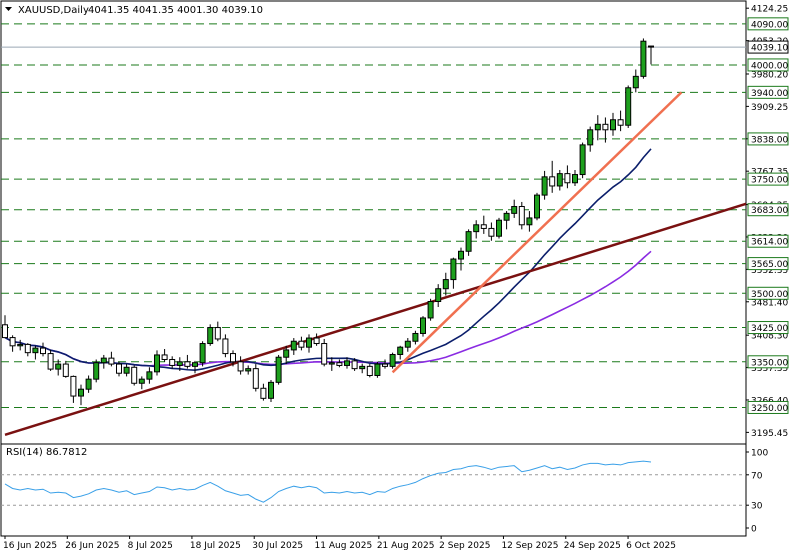  Describe the element at coordinates (529, 546) in the screenshot. I see `time-tick-label-8: 12 Sep 2025` at that location.